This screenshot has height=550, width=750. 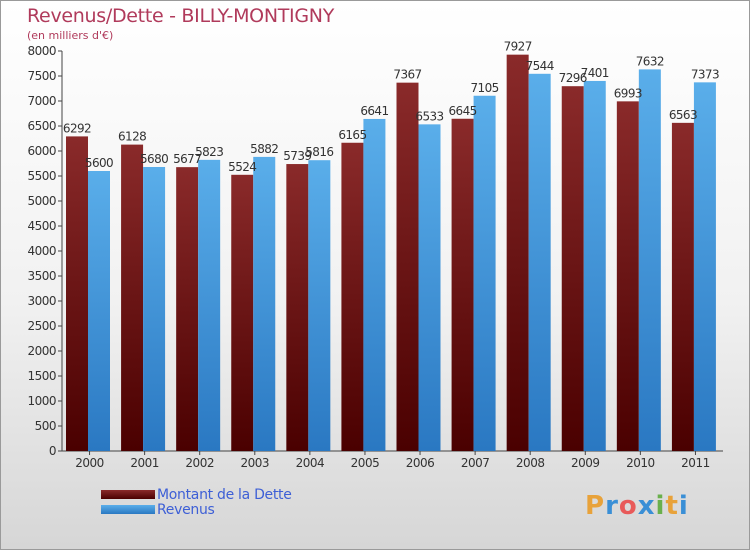 What do you see at coordinates (595, 506) in the screenshot?
I see `logo-letter: P` at bounding box center [595, 506].